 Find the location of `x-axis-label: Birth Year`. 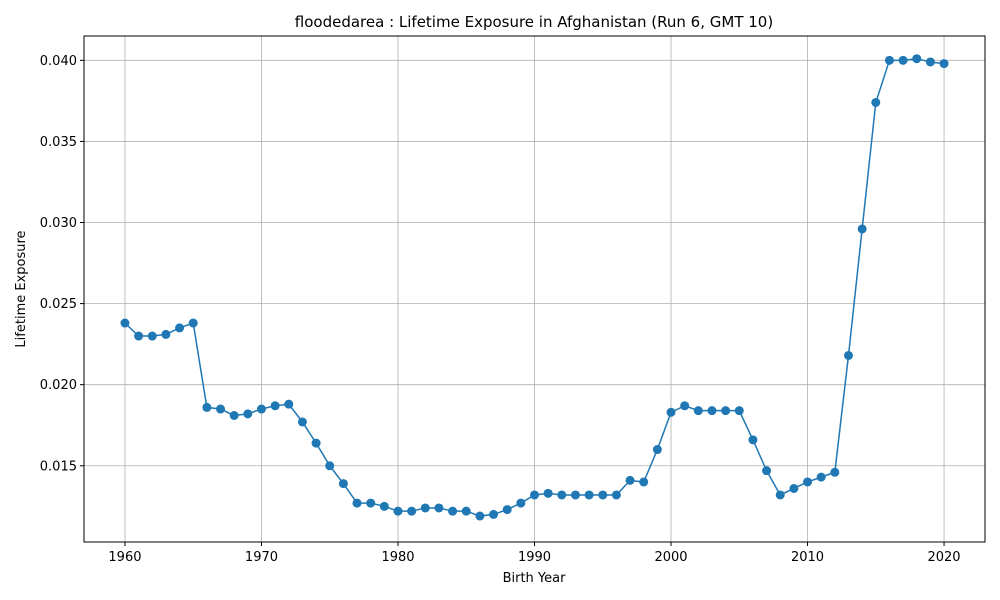

x-axis-label: Birth Year is located at coordinates (535, 578).